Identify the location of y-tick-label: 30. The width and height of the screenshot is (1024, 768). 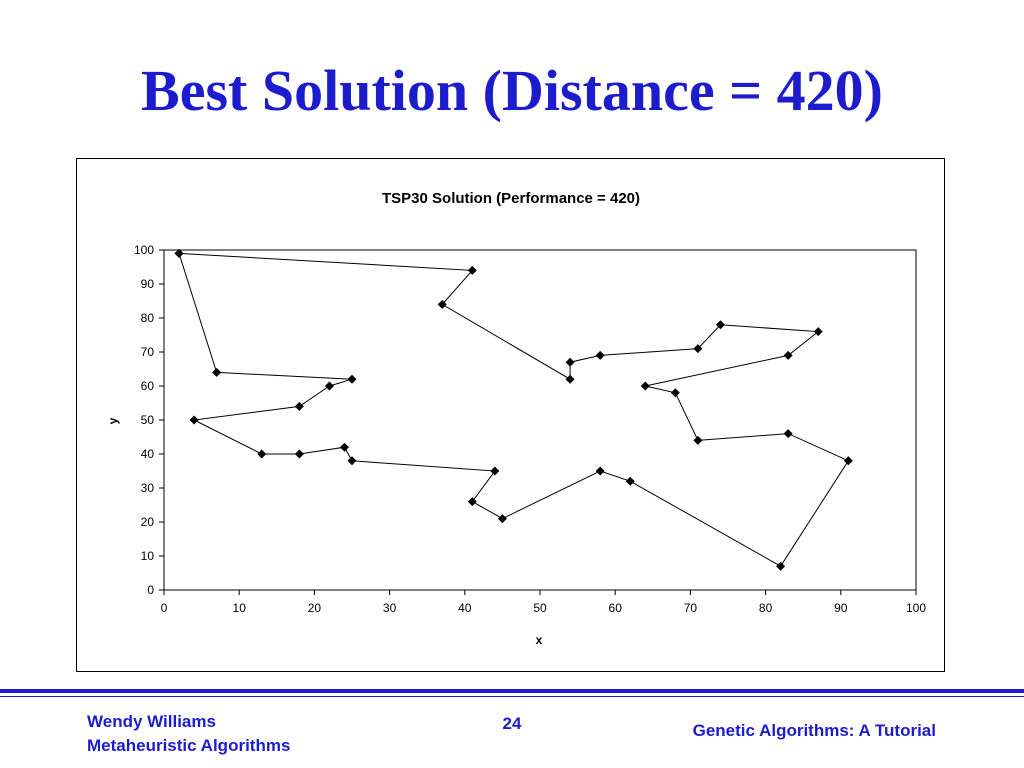
(148, 488).